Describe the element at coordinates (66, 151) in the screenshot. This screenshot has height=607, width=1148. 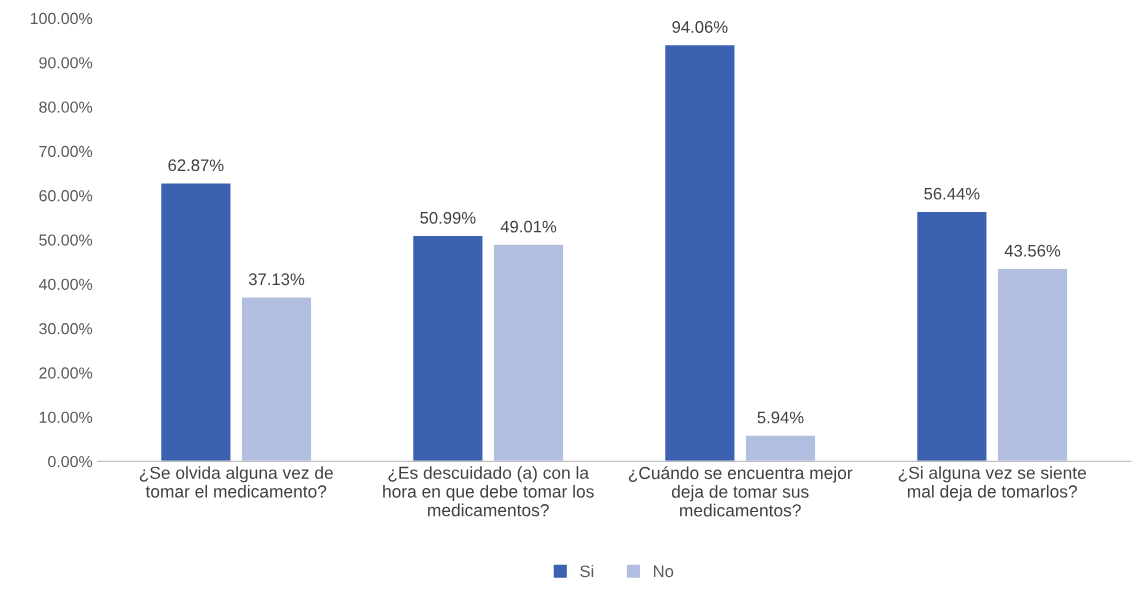
I see `y-tick-label: 70.00%` at that location.